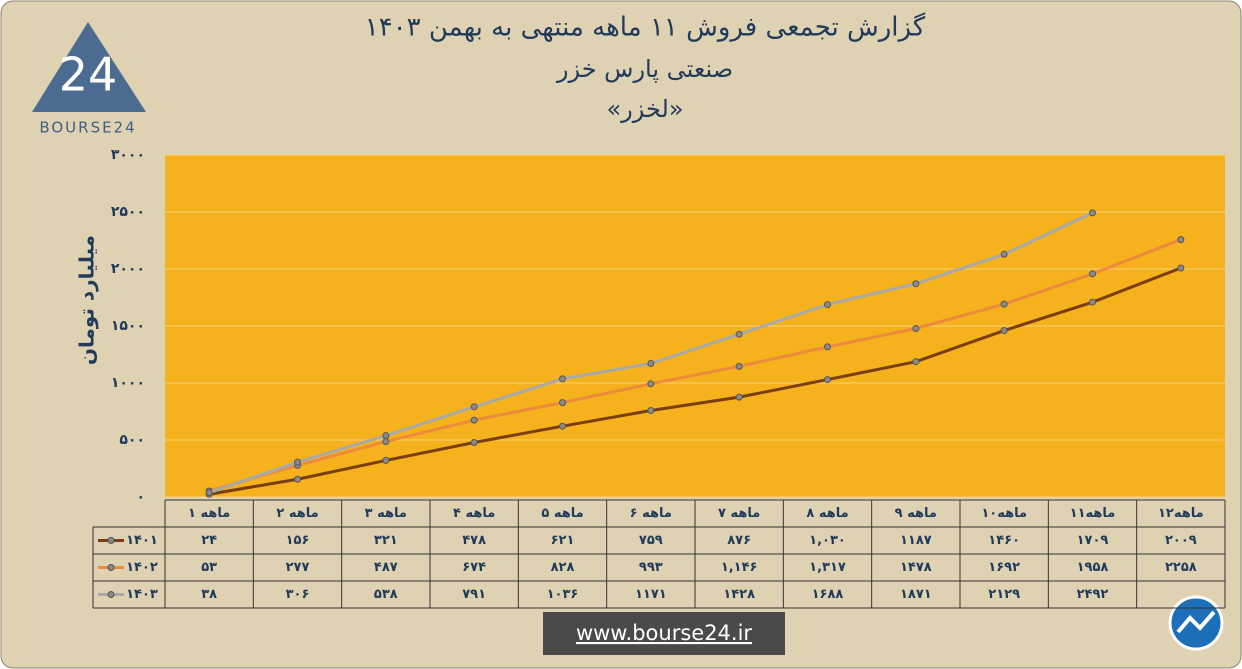  Describe the element at coordinates (1004, 567) in the screenshot. I see `table-cell: ۱۶۹۲` at that location.